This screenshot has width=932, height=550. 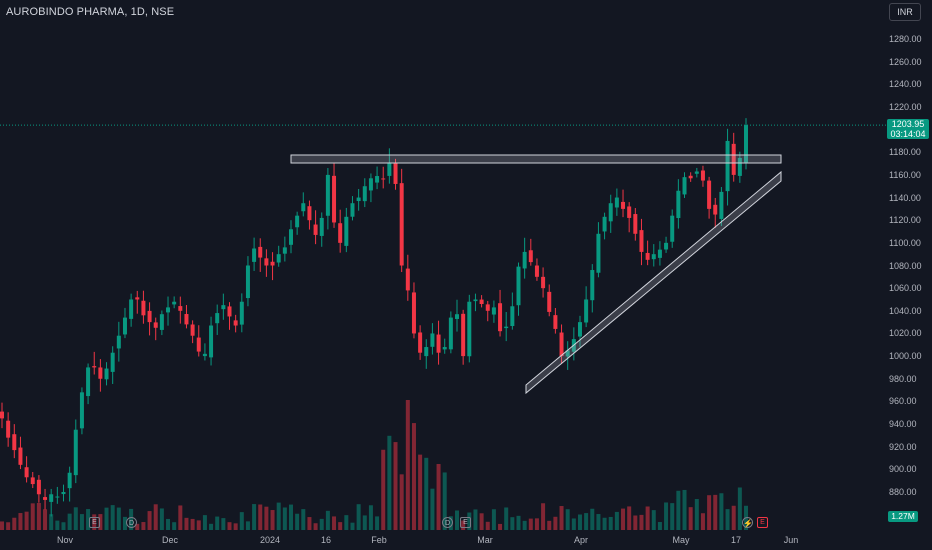 I want to click on last-price-label: 1203.95 03:14:04, so click(x=908, y=129).